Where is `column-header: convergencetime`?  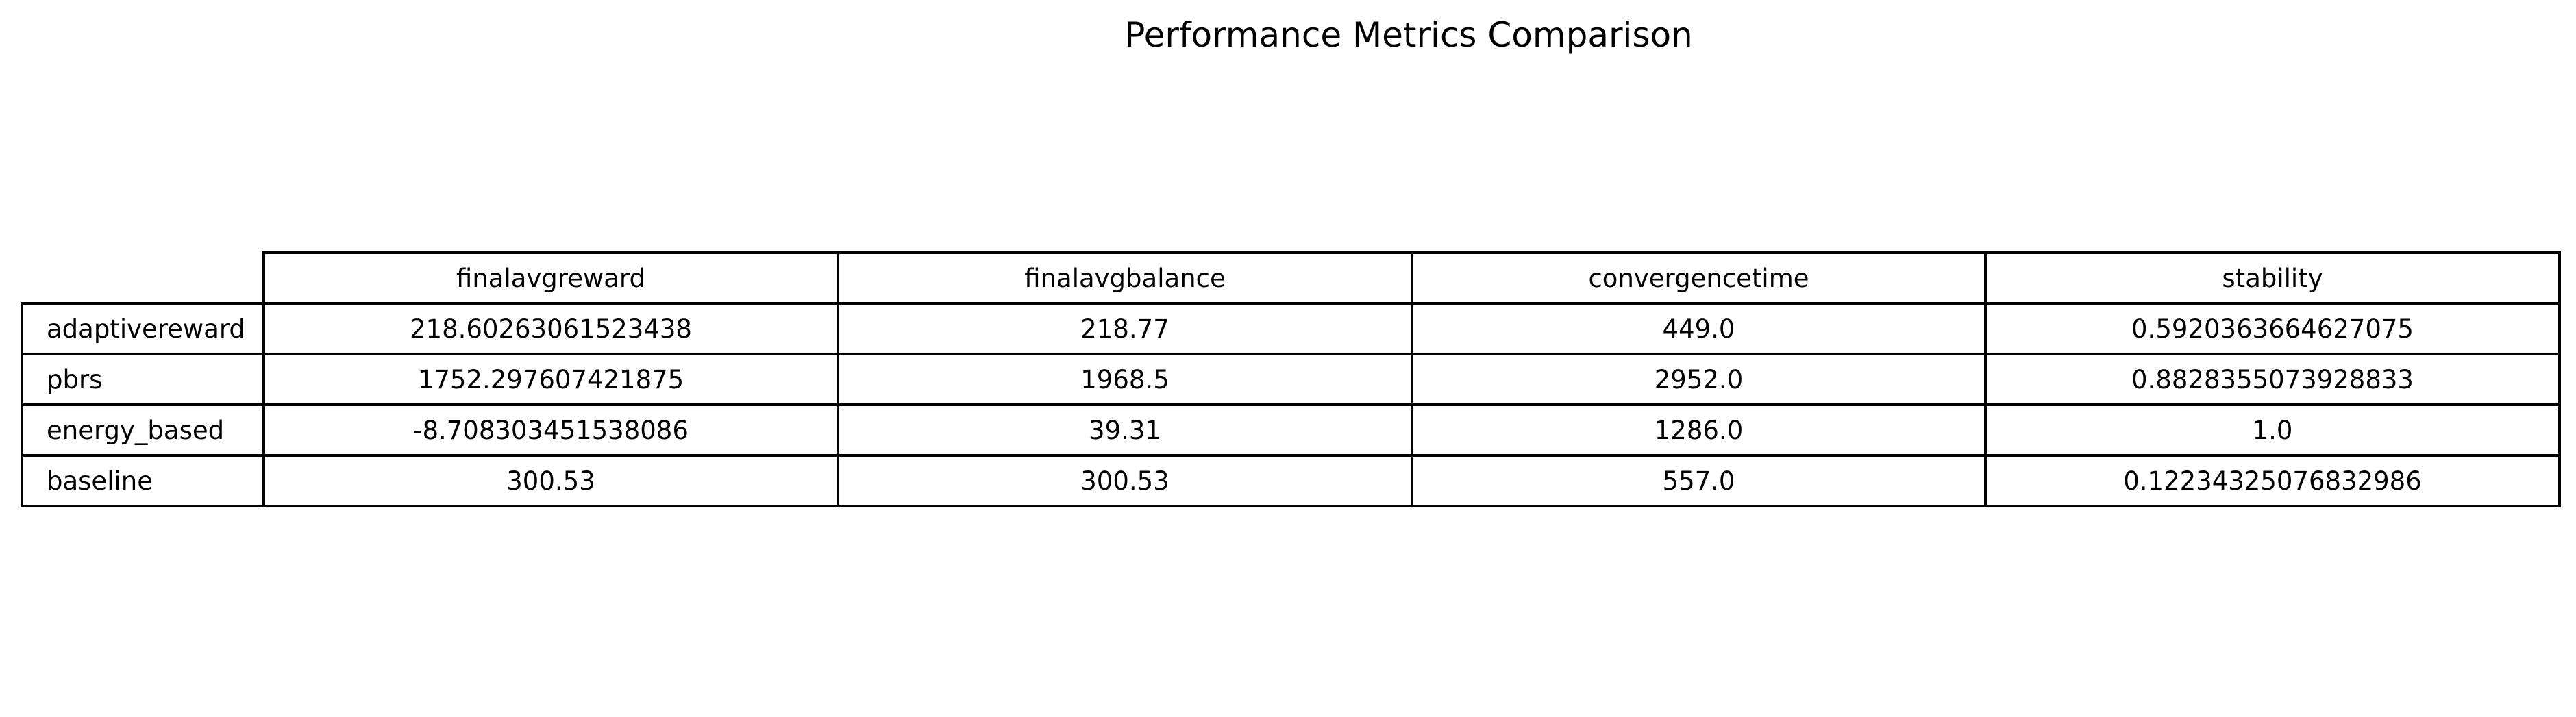
column-header: convergencetime is located at coordinates (1699, 278).